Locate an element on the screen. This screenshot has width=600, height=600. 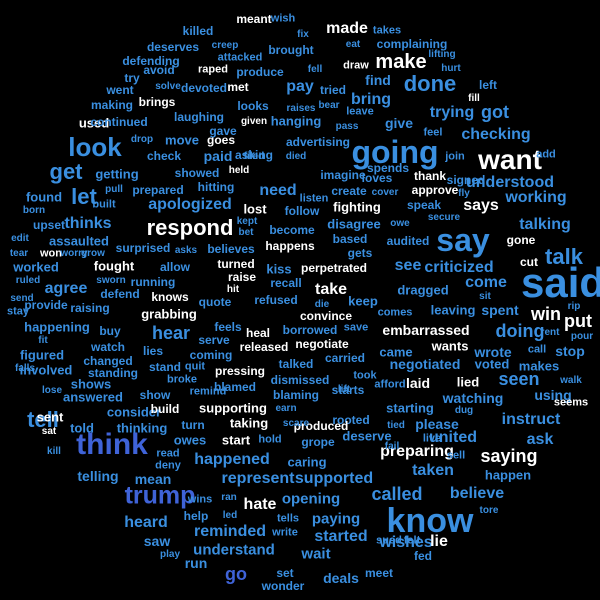
word-said: said is located at coordinates (560, 282).